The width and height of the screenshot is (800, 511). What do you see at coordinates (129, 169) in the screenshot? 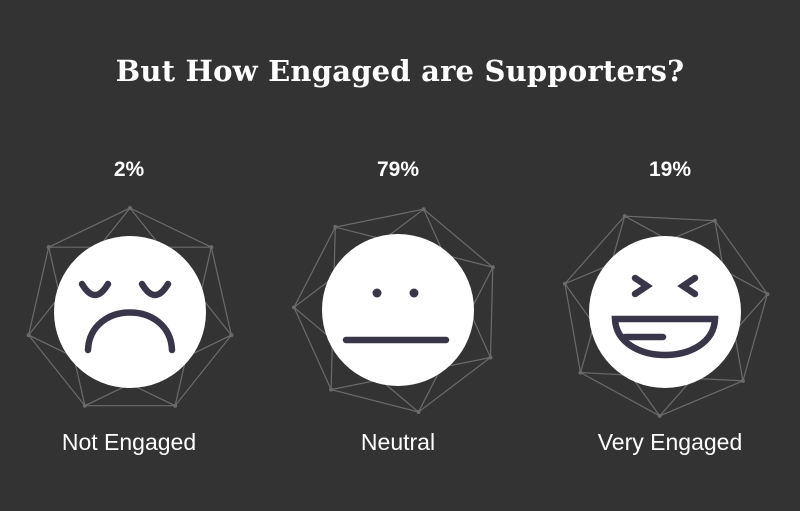
I see `value-label-not-engaged: 2%` at bounding box center [129, 169].